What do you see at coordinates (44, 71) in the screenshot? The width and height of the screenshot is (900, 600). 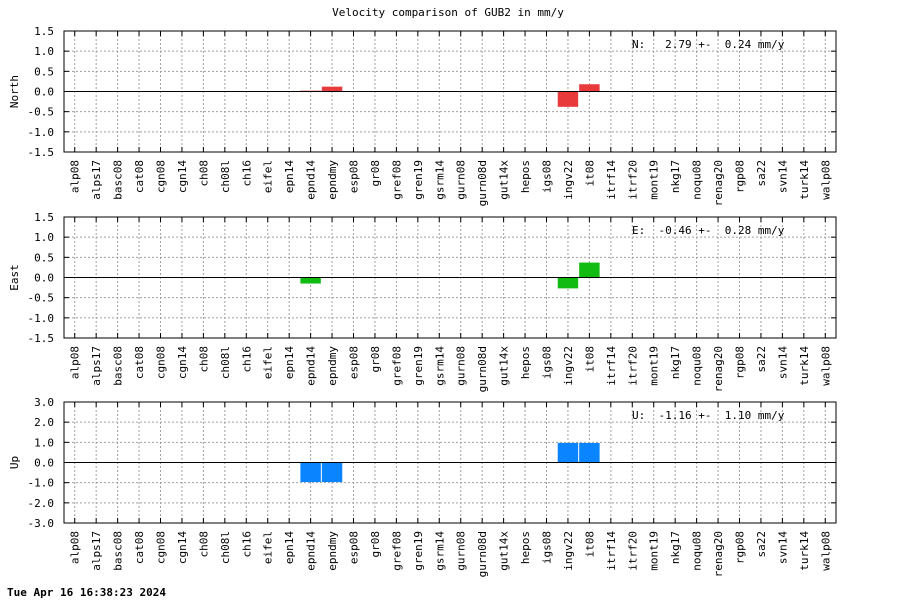 I see `y-tick-label: 0.5` at bounding box center [44, 71].